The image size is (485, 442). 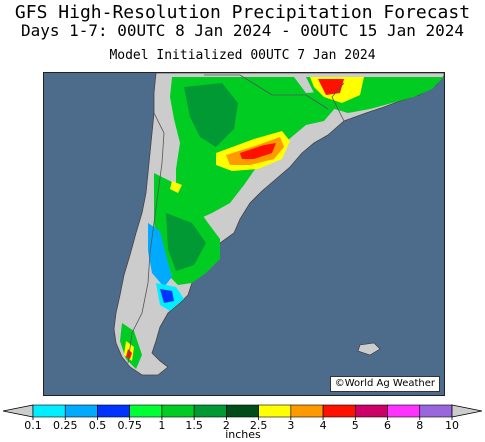 I want to click on legend-arrow-low, so click(x=18, y=411).